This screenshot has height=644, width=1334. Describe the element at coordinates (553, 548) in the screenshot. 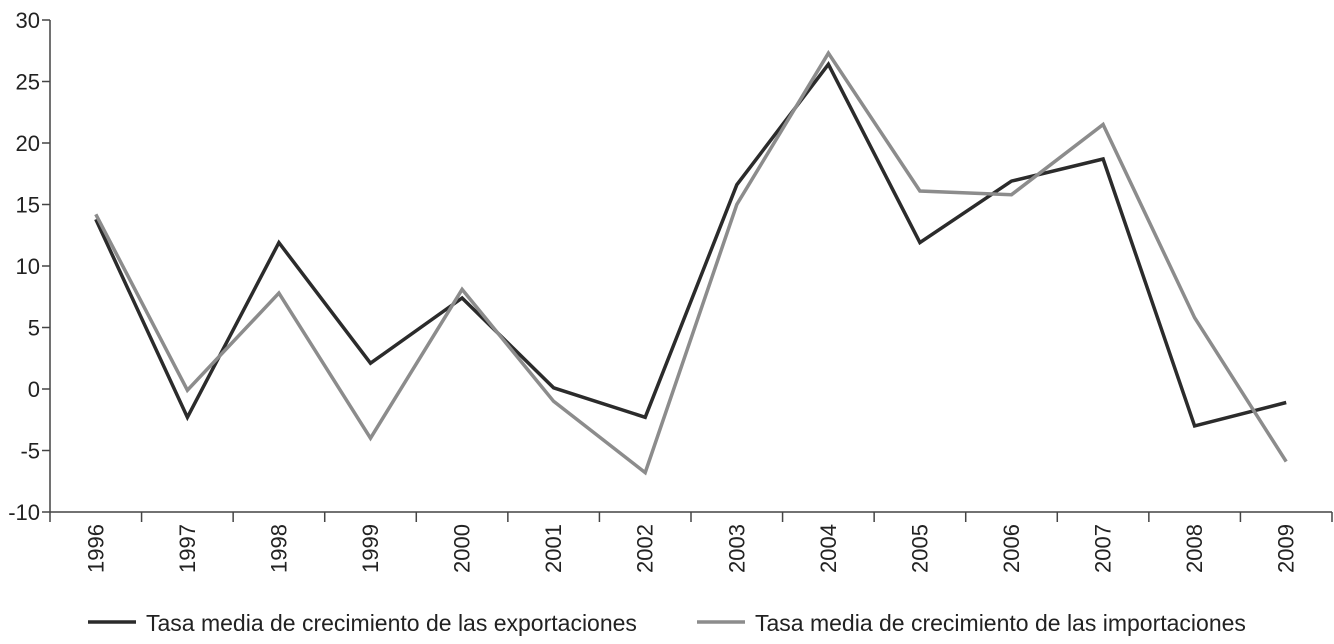

I see `x-tick-label: 2001` at that location.